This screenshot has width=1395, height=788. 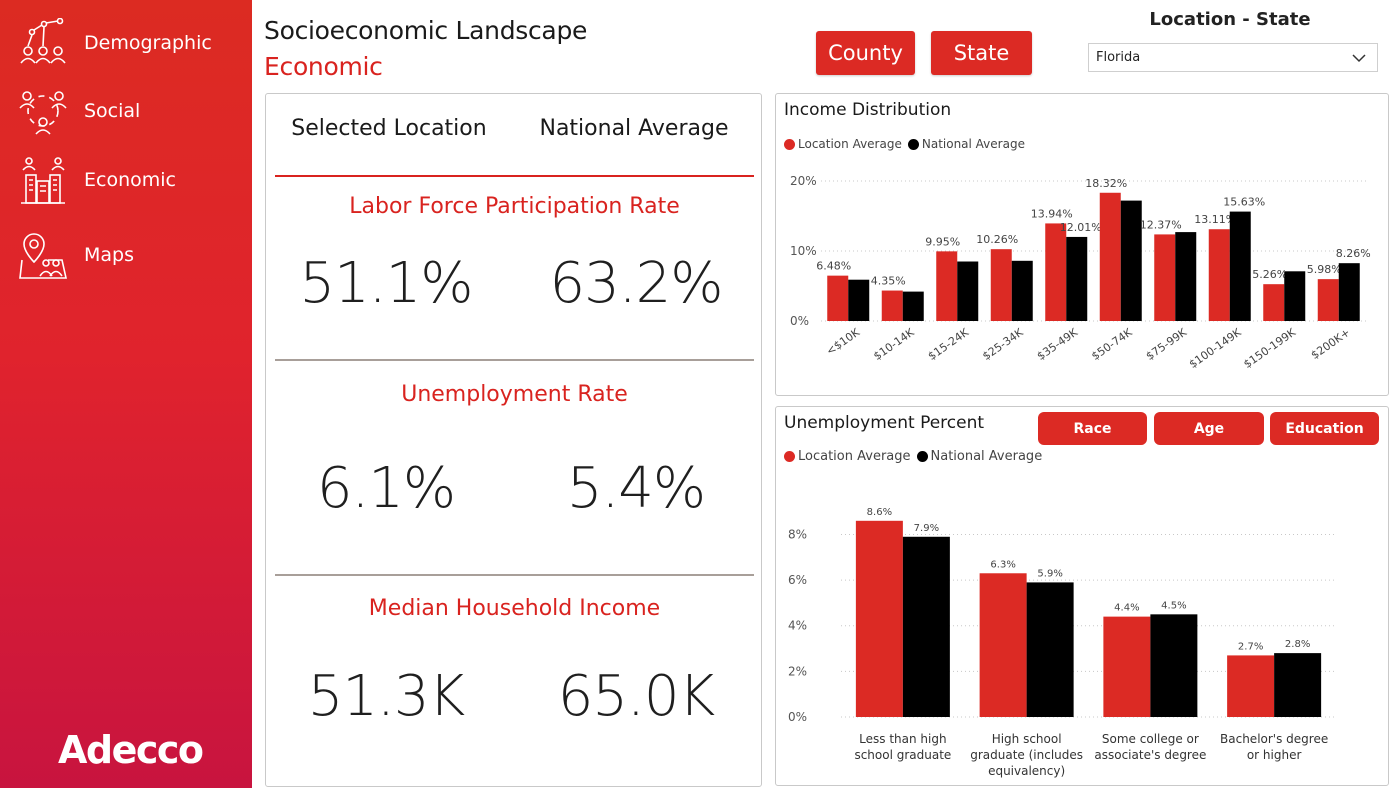 What do you see at coordinates (1274, 755) in the screenshot?
I see `x-tick-label: or higher` at bounding box center [1274, 755].